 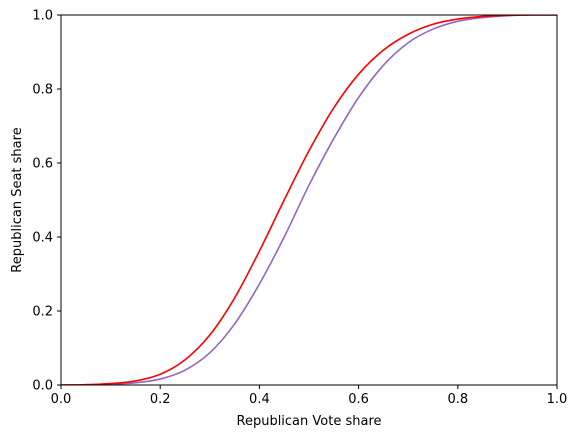 What do you see at coordinates (42, 386) in the screenshot?
I see `y-tick-label: 0.0` at bounding box center [42, 386].